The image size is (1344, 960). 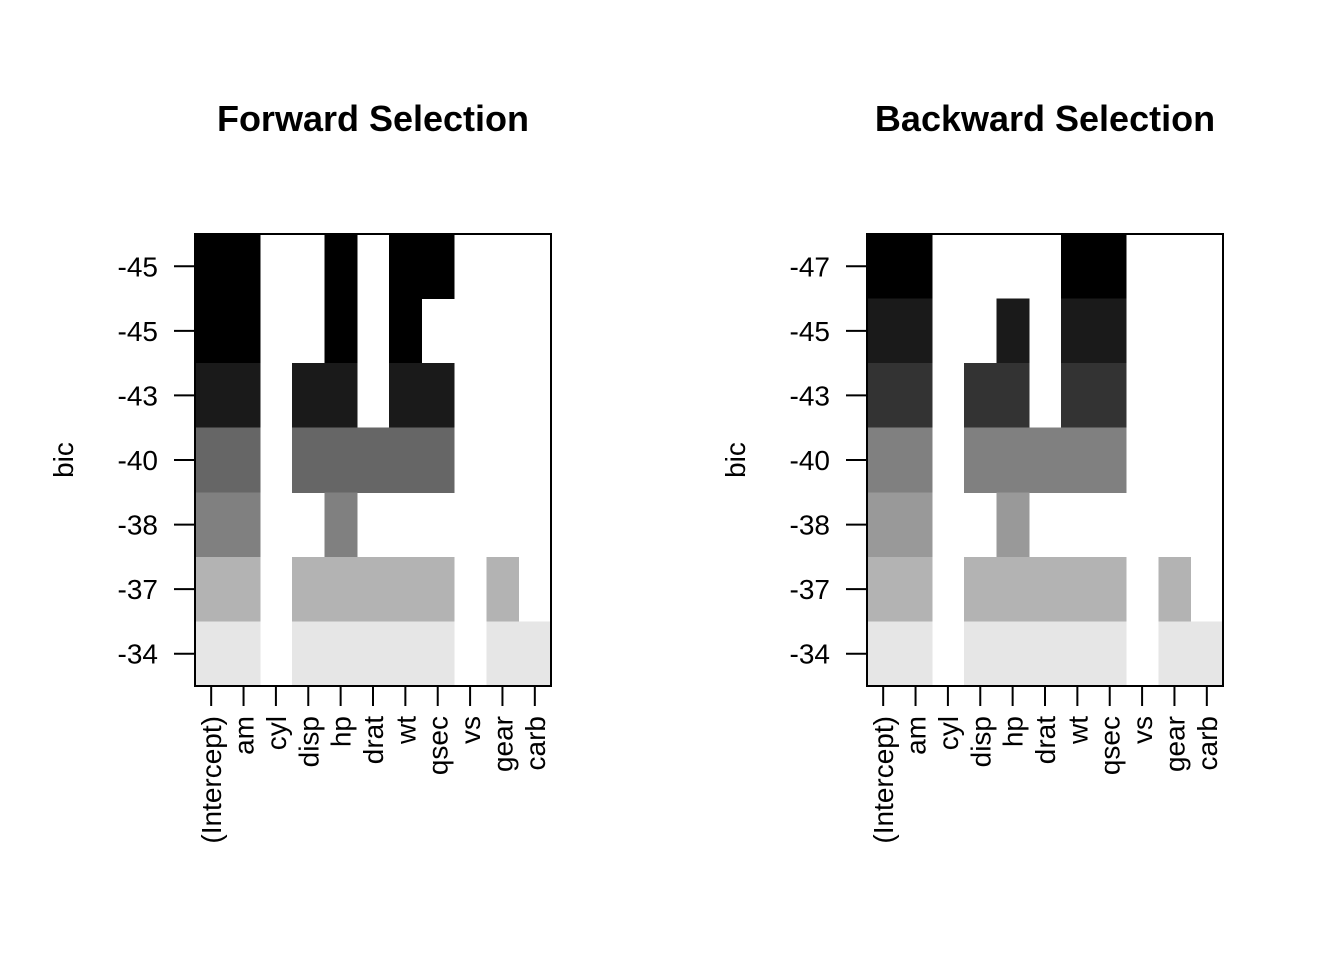 What do you see at coordinates (1045, 118) in the screenshot?
I see `backward-selection-title: Backward Selection` at bounding box center [1045, 118].